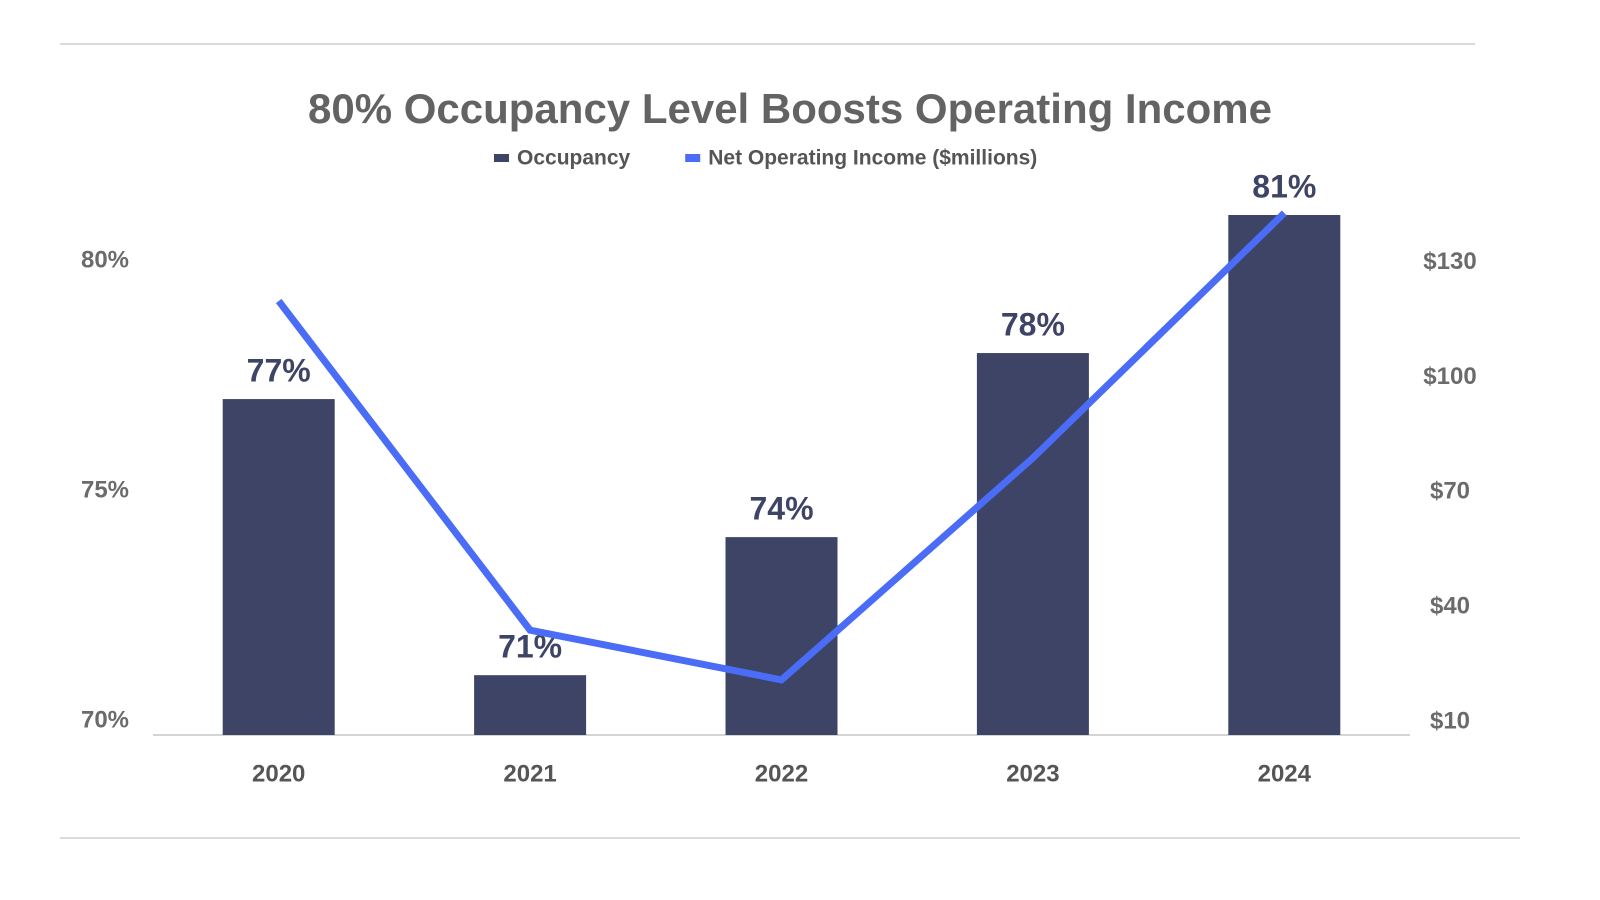  I want to click on legend-label: Net Operating Income ($millions), so click(872, 158).